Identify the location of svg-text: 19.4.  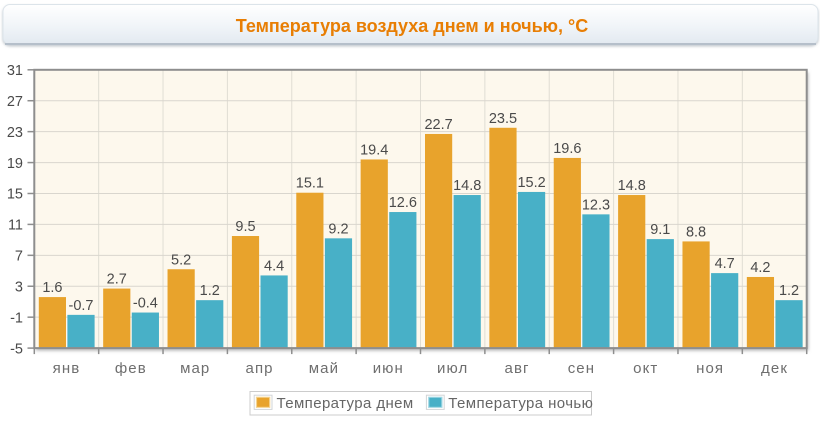
(374, 150).